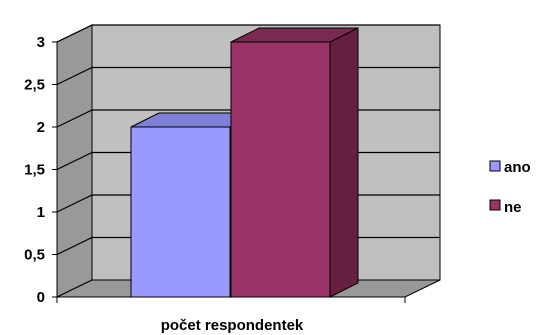 This screenshot has height=335, width=544. I want to click on y-axis-ticks: 0 0,5 1 1,5 2 2,5 3, so click(34, 170).